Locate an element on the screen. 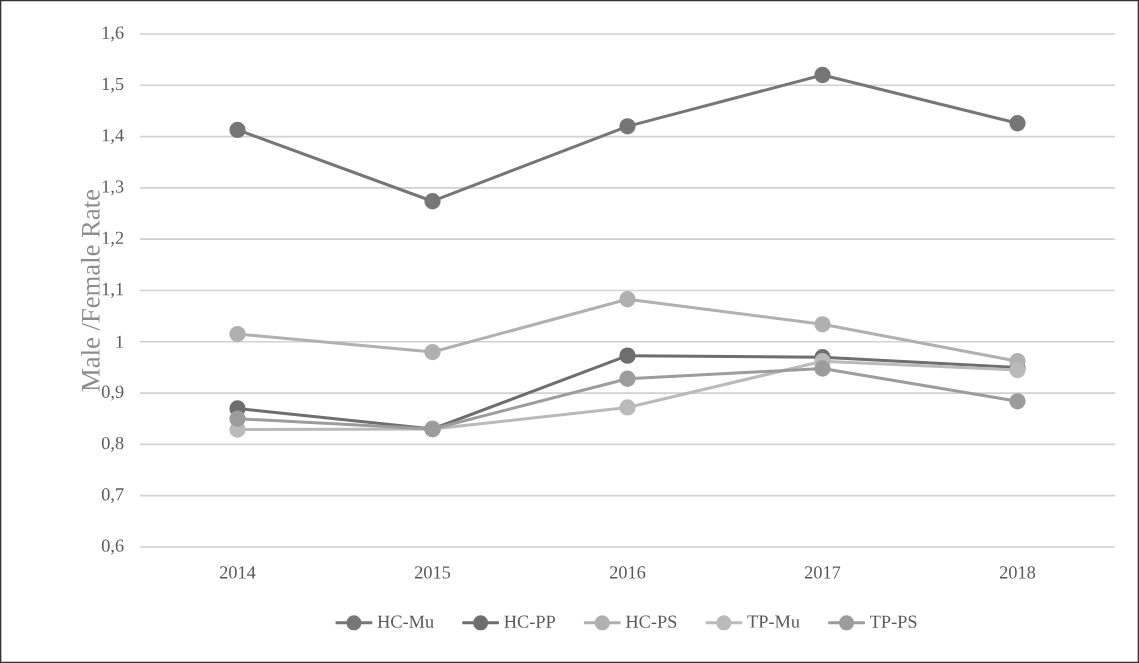 The width and height of the screenshot is (1139, 663). x-tick-label: 2014 is located at coordinates (237, 572).